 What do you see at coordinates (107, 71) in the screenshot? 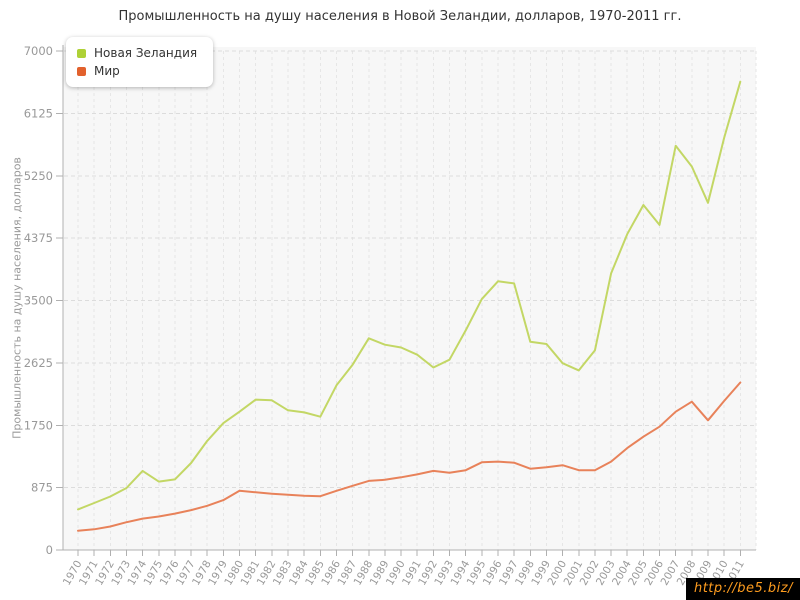
I see `legend-label-world: Мир` at bounding box center [107, 71].